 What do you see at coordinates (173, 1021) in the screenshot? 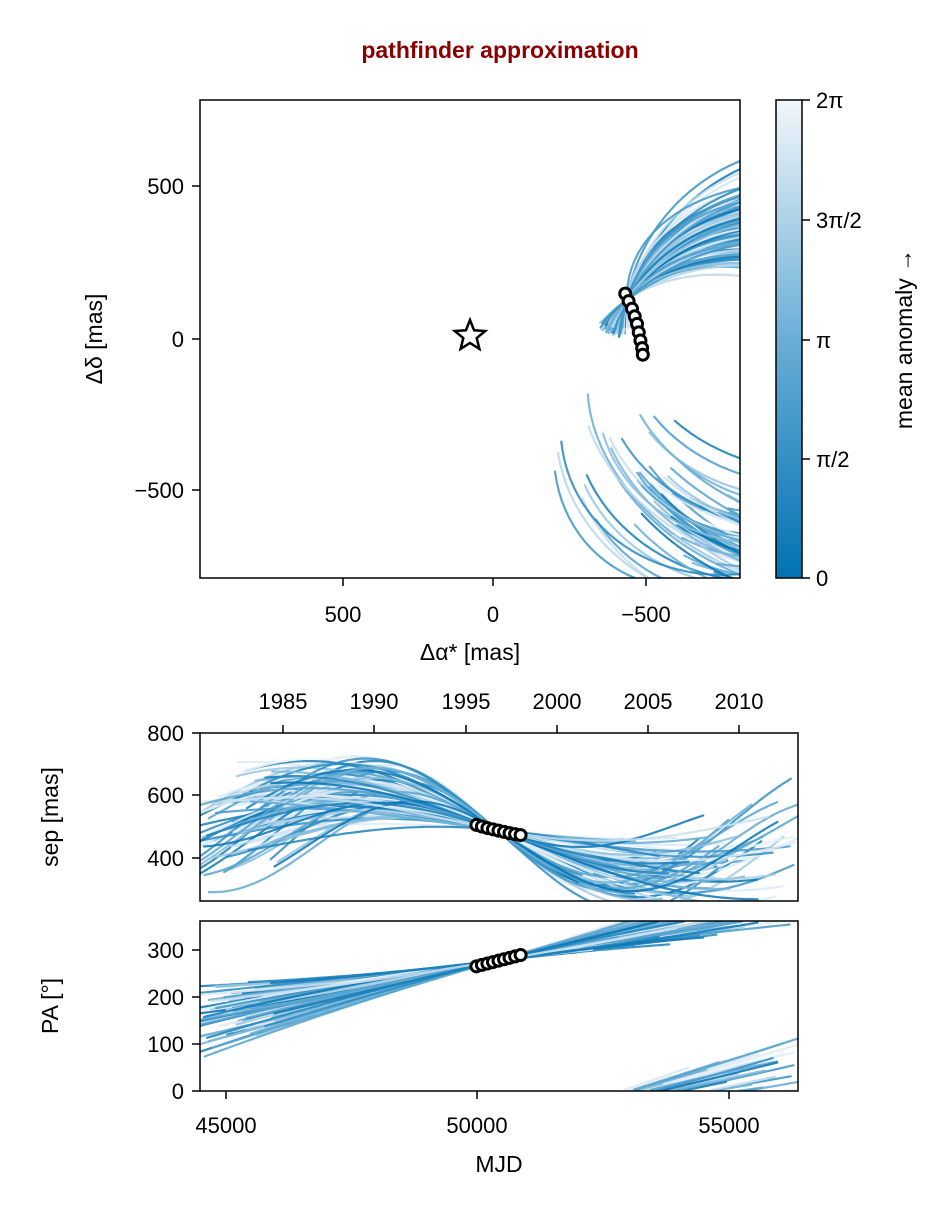
I see `position-angle-y-ticks: 0 100 200 300` at bounding box center [173, 1021].